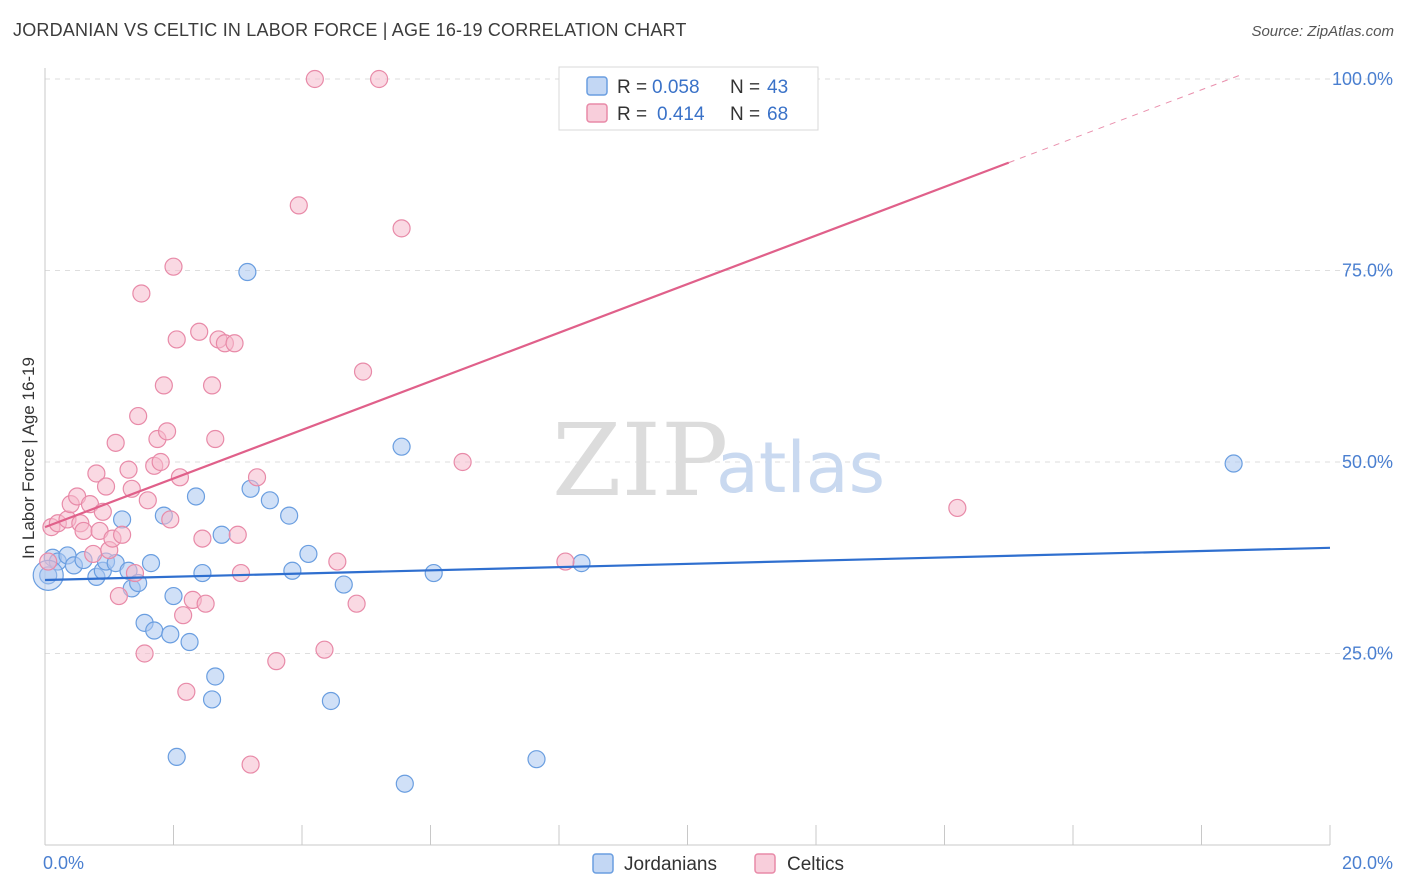 The height and width of the screenshot is (892, 1406). What do you see at coordinates (765, 863) in the screenshot?
I see `bottom-legend-celtic-swatch` at bounding box center [765, 863].